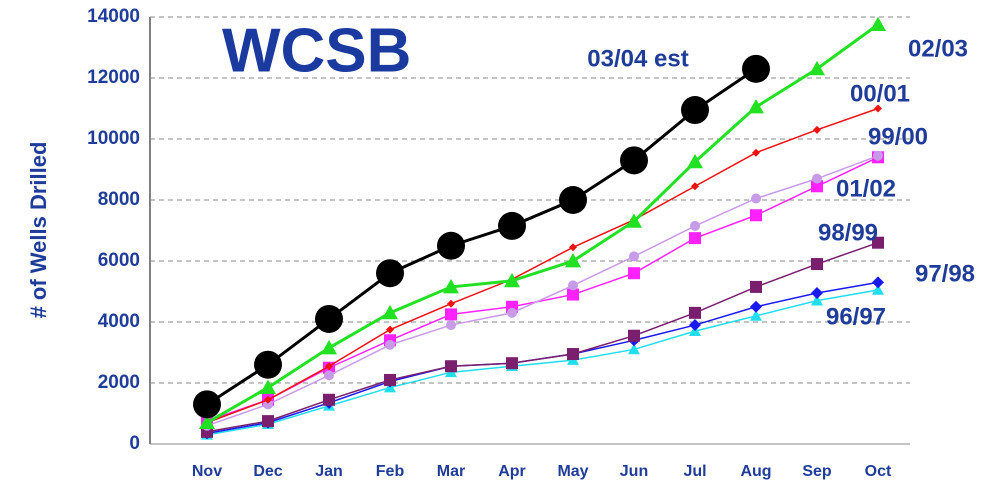  What do you see at coordinates (267, 471) in the screenshot?
I see `x-tick-label: Dec` at bounding box center [267, 471].